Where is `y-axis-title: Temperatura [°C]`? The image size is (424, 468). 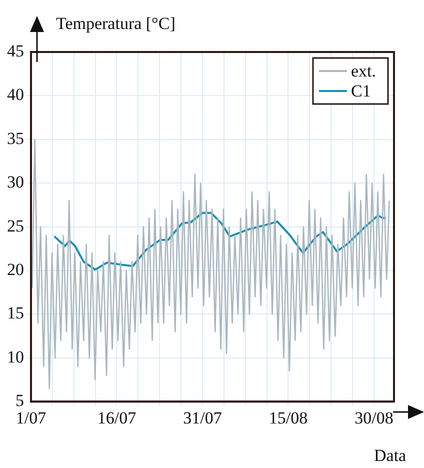
y-axis-title: Temperatura [°C] is located at coordinates (116, 24).